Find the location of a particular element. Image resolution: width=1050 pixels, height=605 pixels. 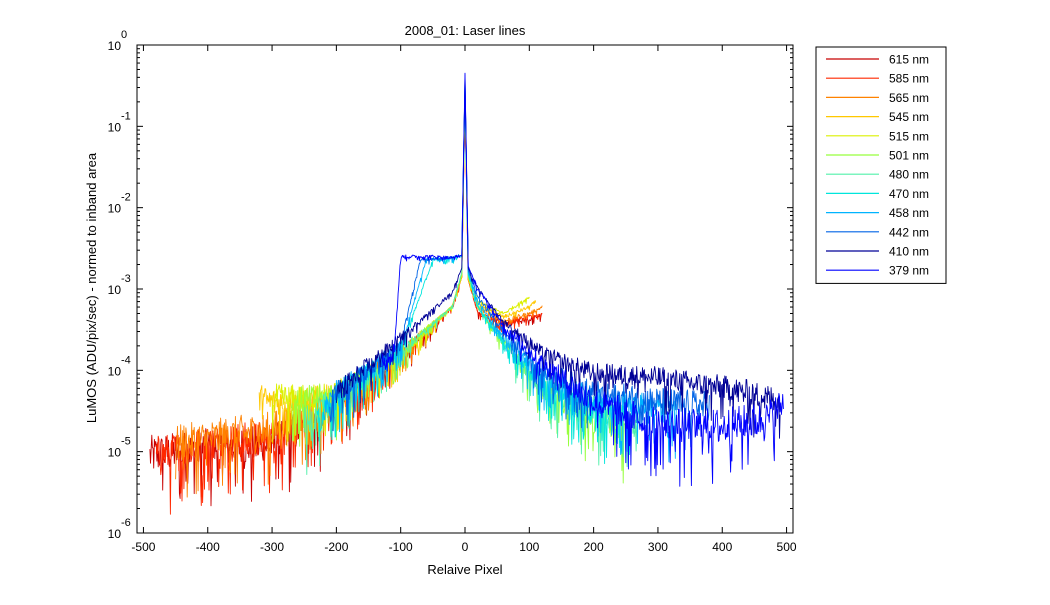

legend-label: 585 nm is located at coordinates (909, 79).